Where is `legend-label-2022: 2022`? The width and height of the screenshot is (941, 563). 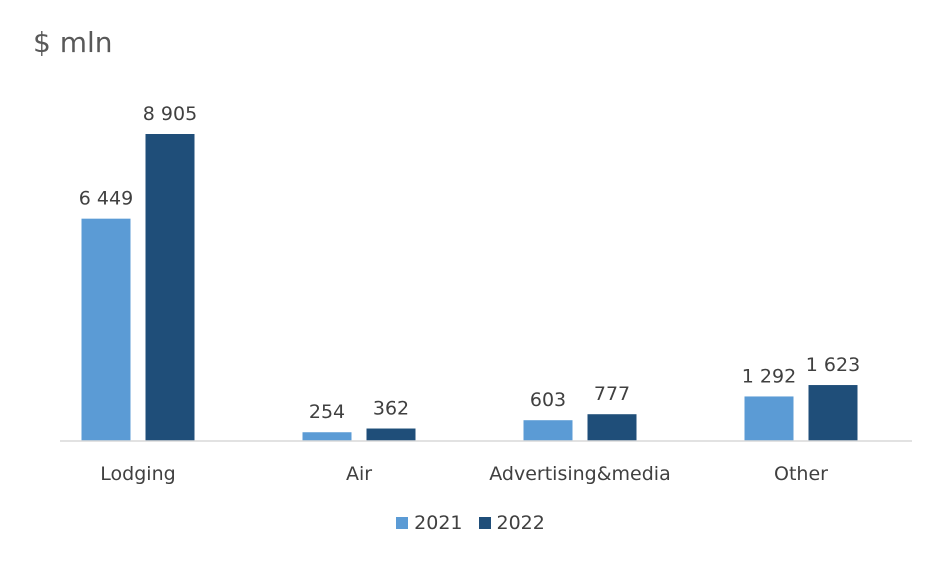 legend-label-2022: 2022 is located at coordinates (520, 523).